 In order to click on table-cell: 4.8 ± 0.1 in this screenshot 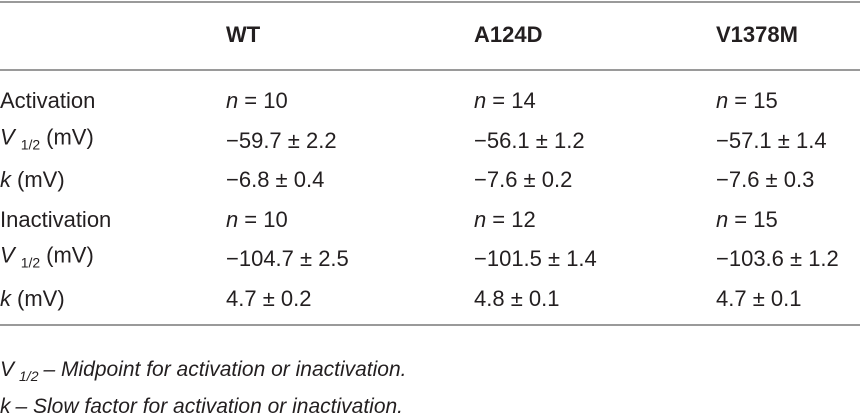, I will do `click(516, 299)`.